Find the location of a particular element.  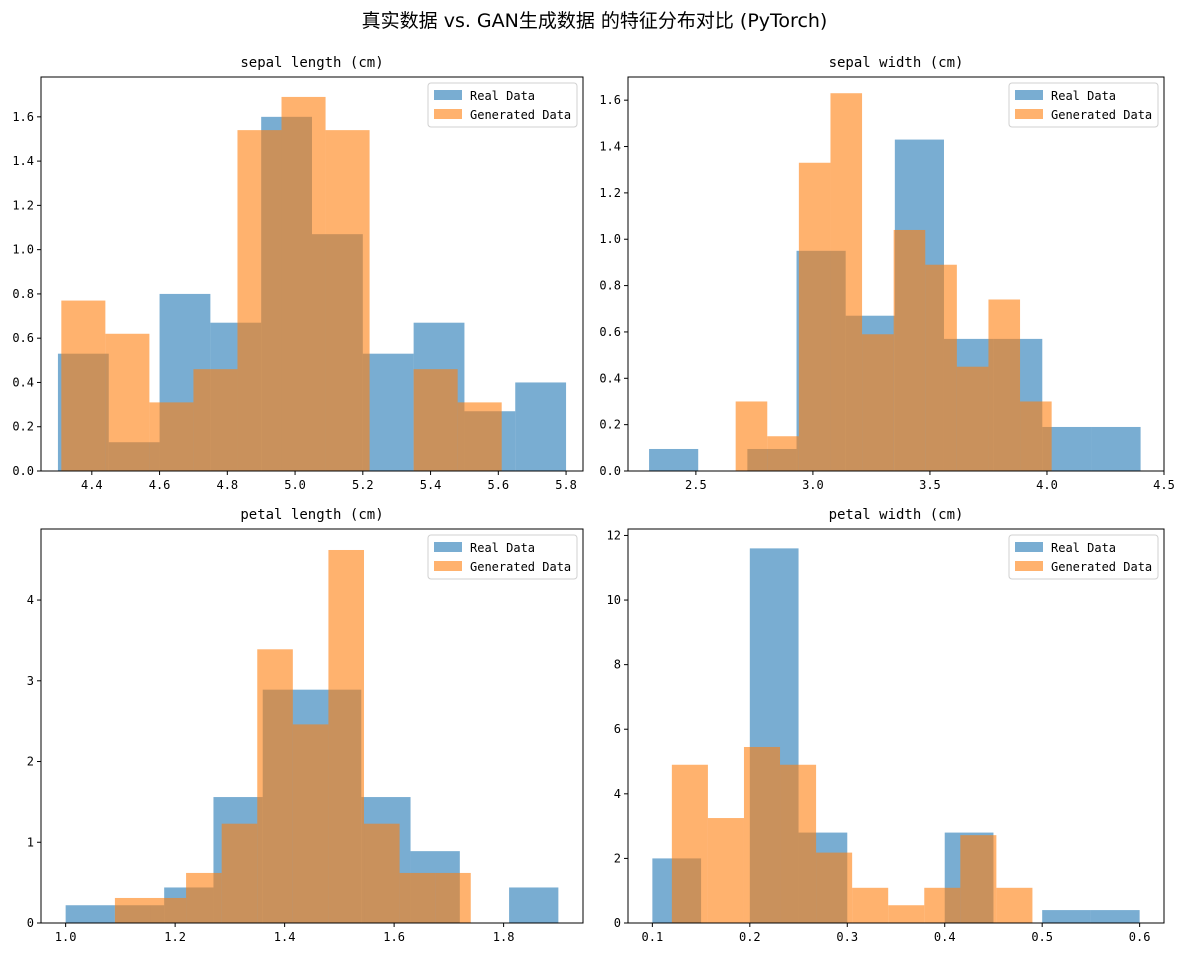

x-tick-label: 0.6 is located at coordinates (1140, 937).